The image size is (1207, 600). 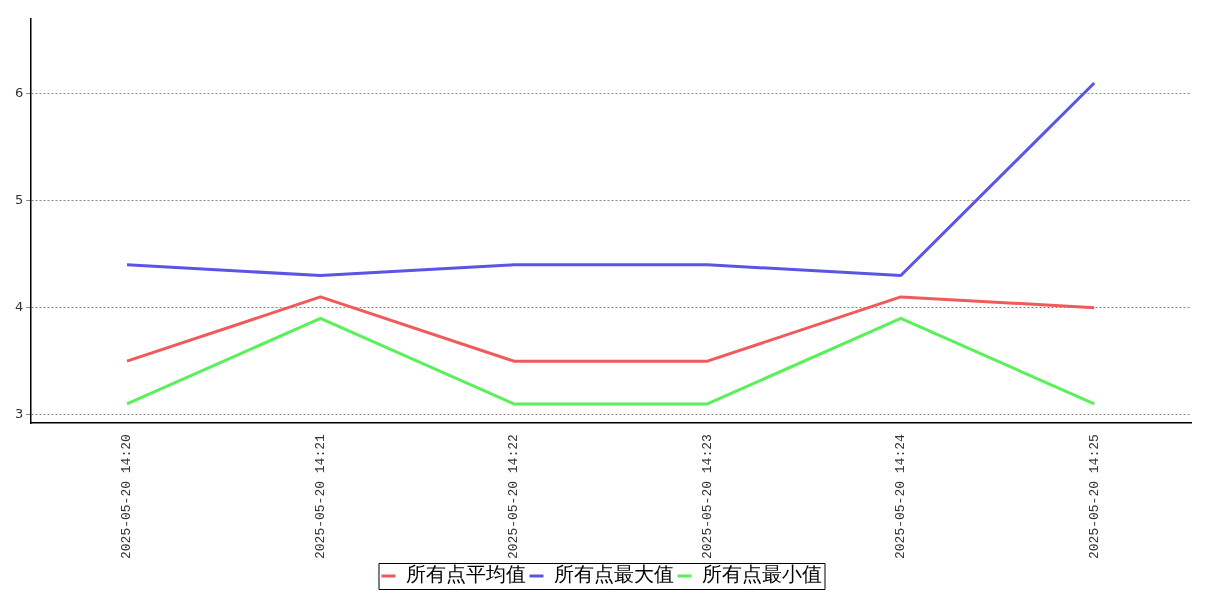 What do you see at coordinates (761, 574) in the screenshot?
I see `legend-label: 所有点最小值` at bounding box center [761, 574].